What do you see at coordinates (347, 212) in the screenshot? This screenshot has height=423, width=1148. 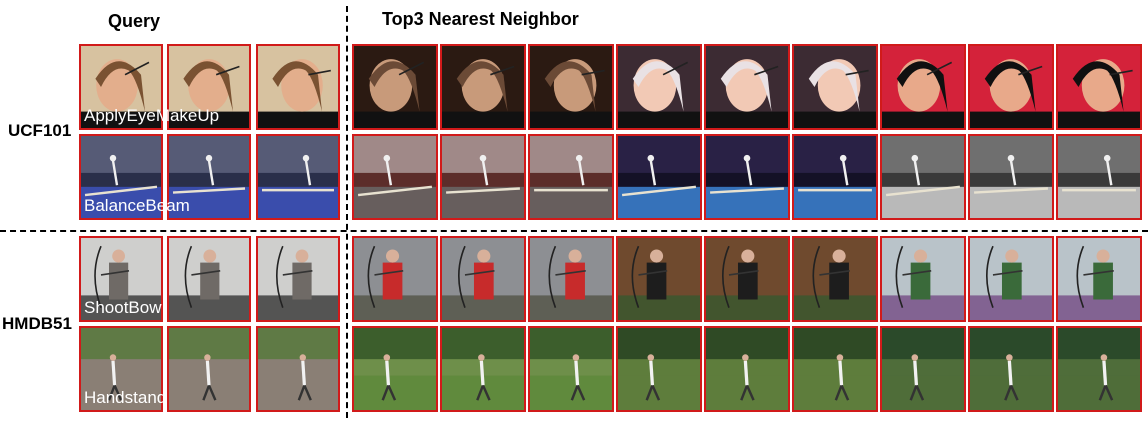 I see `vertical-divider` at bounding box center [347, 212].